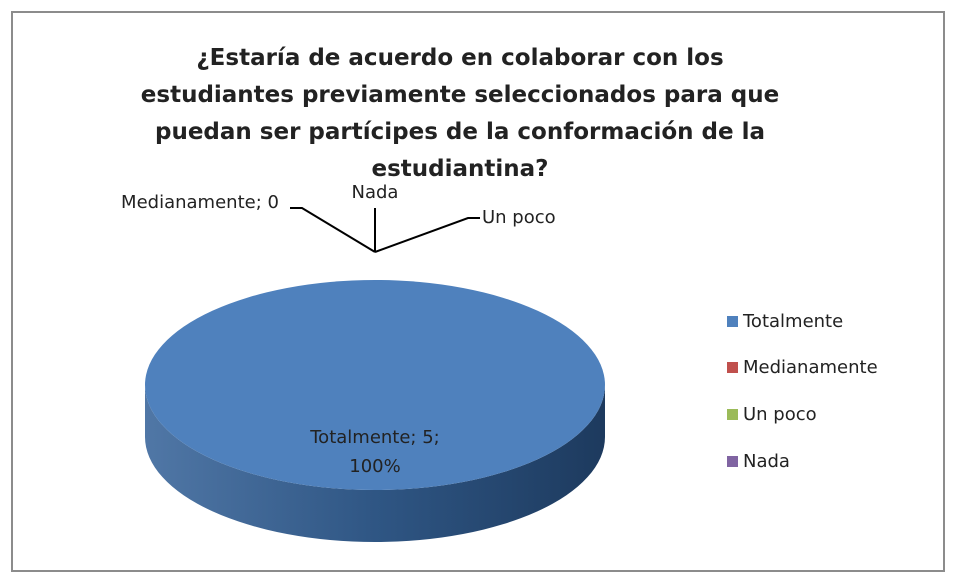 The image size is (956, 583). What do you see at coordinates (375, 452) in the screenshot?
I see `data-label: Totalmente; 5; 100%` at bounding box center [375, 452].